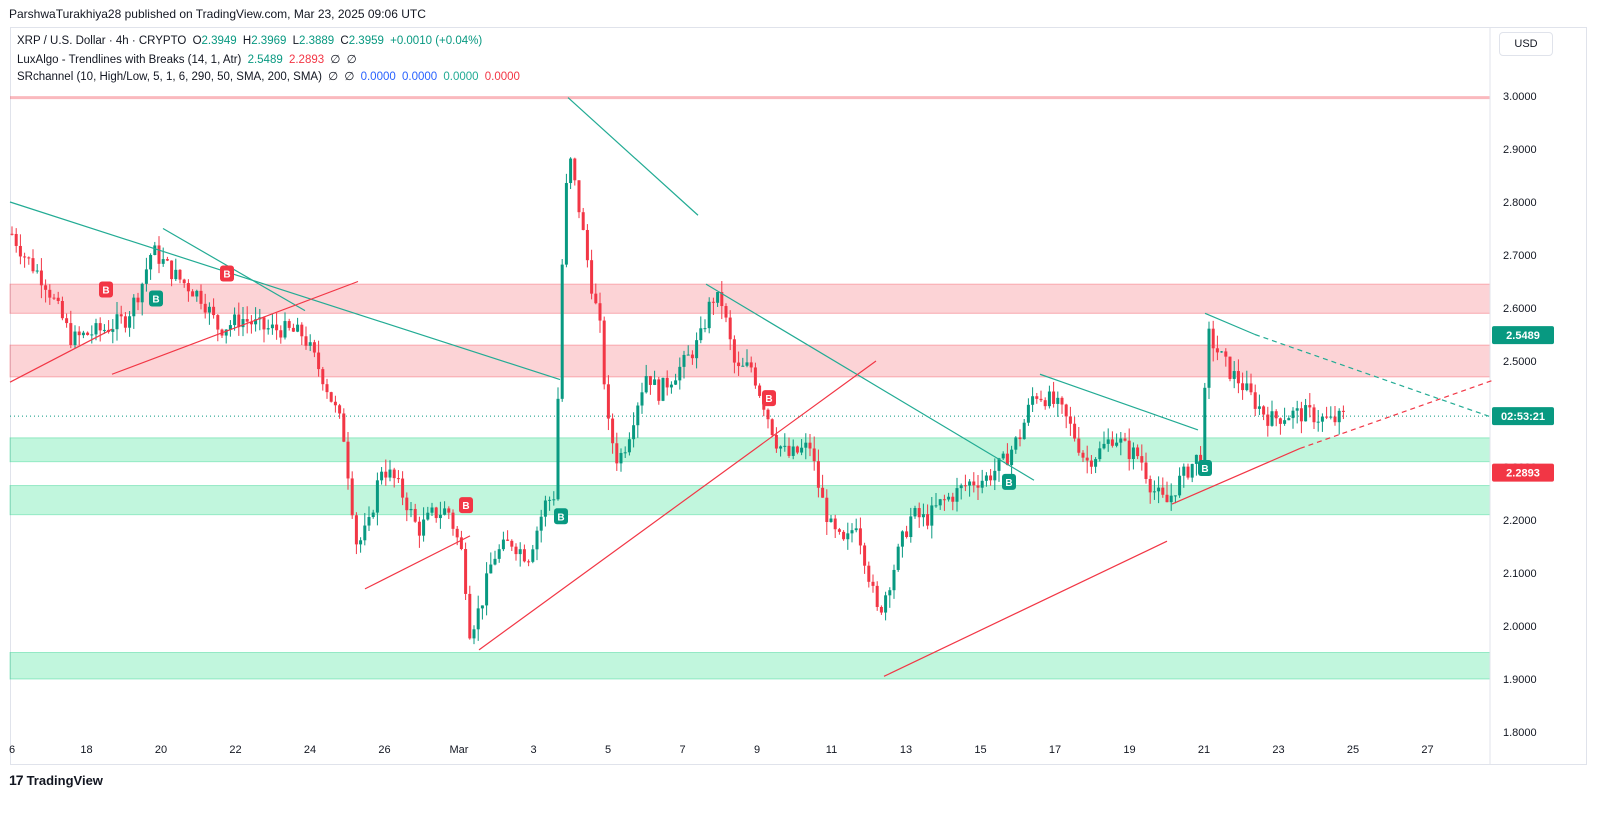 Image resolution: width=1600 pixels, height=814 pixels. What do you see at coordinates (980, 750) in the screenshot?
I see `x-tick-label: 15` at bounding box center [980, 750].